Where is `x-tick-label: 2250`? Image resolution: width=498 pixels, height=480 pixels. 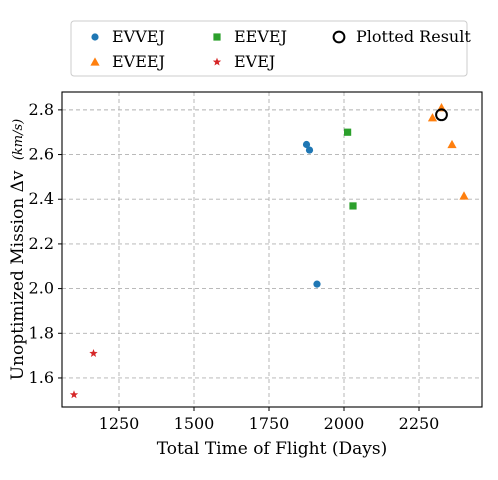
x-tick-label: 2250 is located at coordinates (419, 423).